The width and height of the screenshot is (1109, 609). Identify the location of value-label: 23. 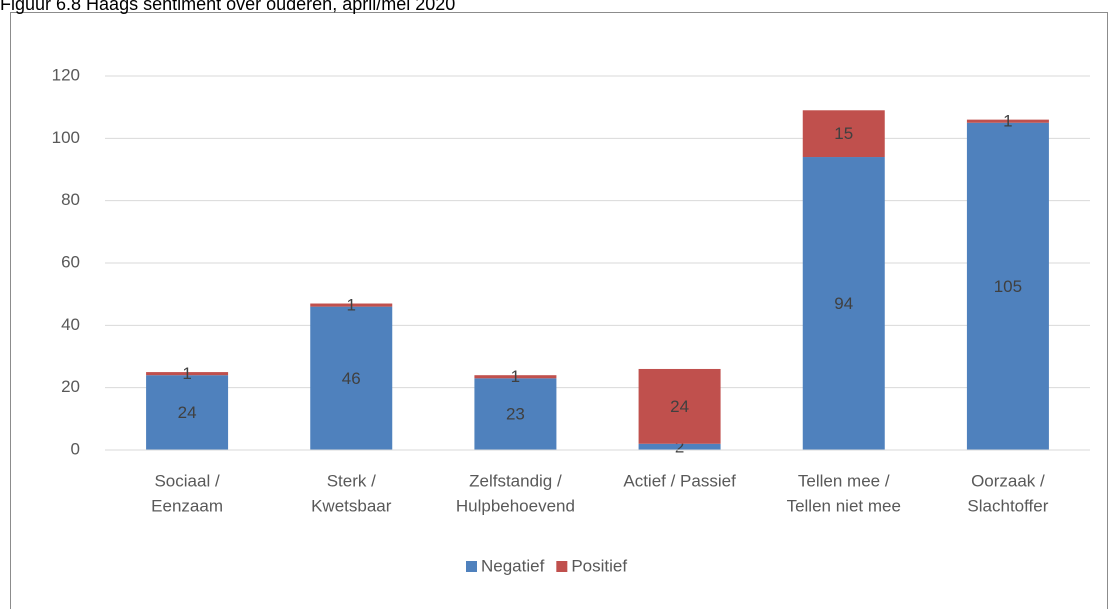
(515, 414).